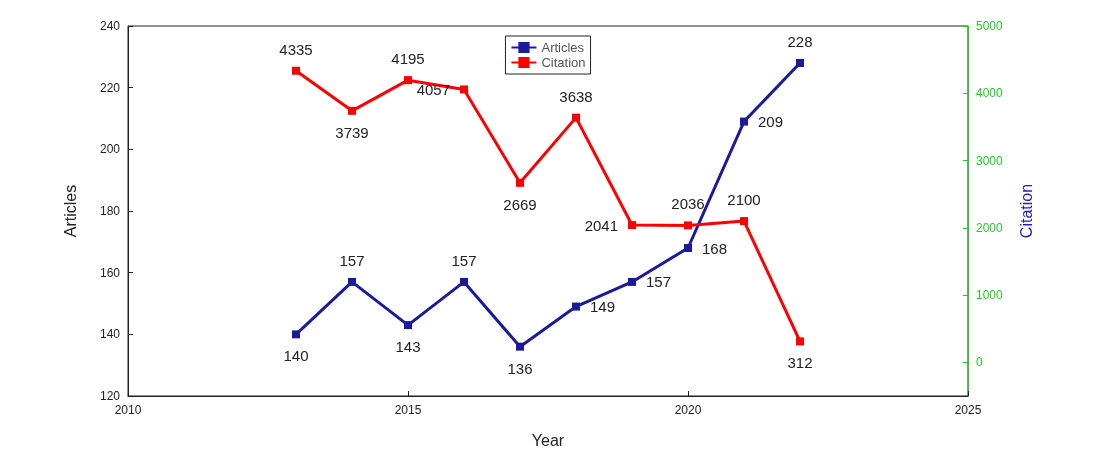 The height and width of the screenshot is (468, 1098). Describe the element at coordinates (70, 211) in the screenshot. I see `y-axis-title: Articles` at that location.